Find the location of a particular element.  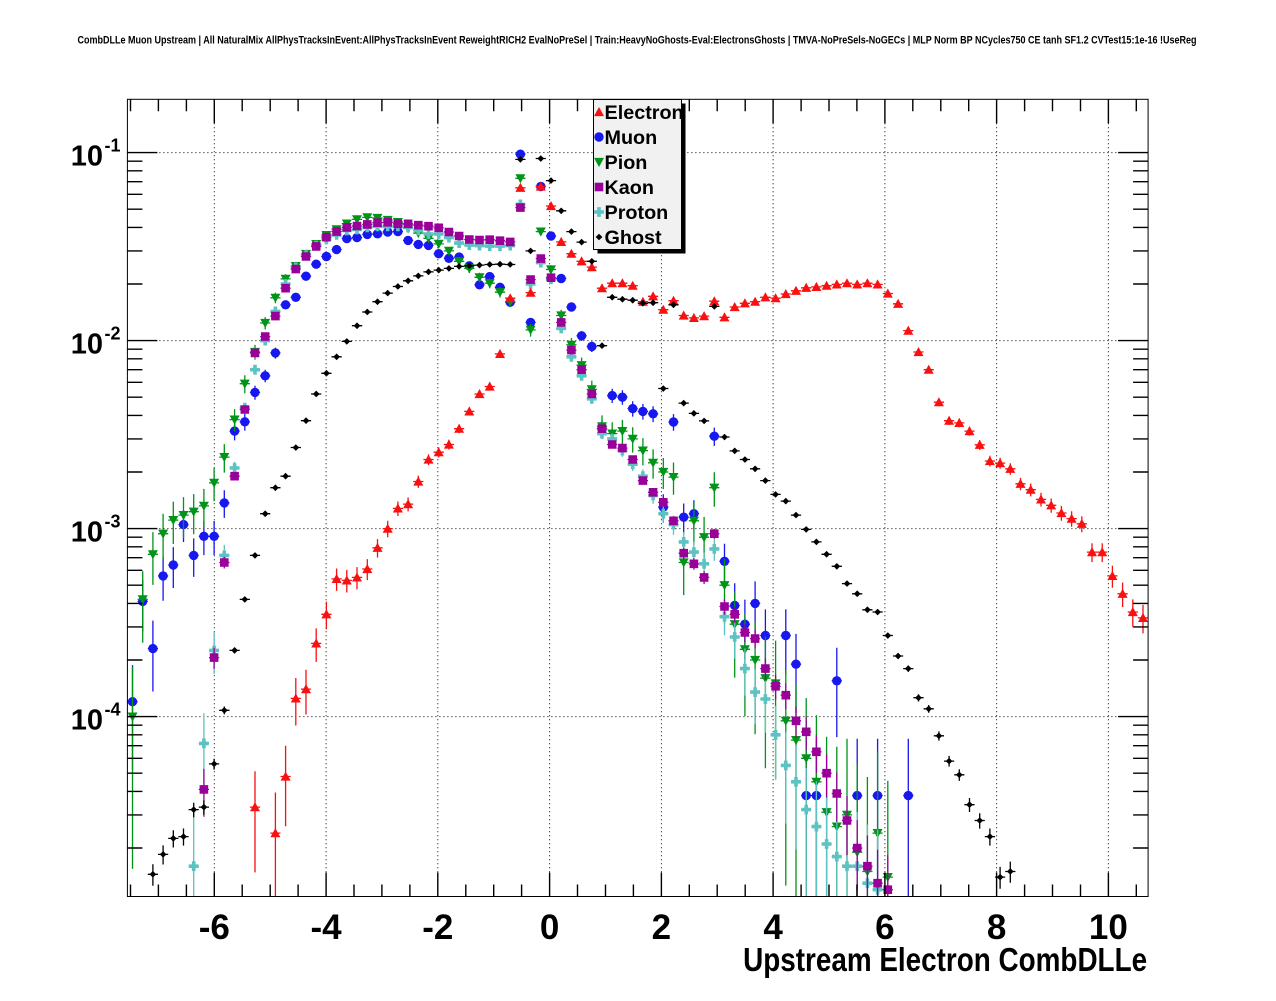

svg-text: 2 is located at coordinates (661, 927).